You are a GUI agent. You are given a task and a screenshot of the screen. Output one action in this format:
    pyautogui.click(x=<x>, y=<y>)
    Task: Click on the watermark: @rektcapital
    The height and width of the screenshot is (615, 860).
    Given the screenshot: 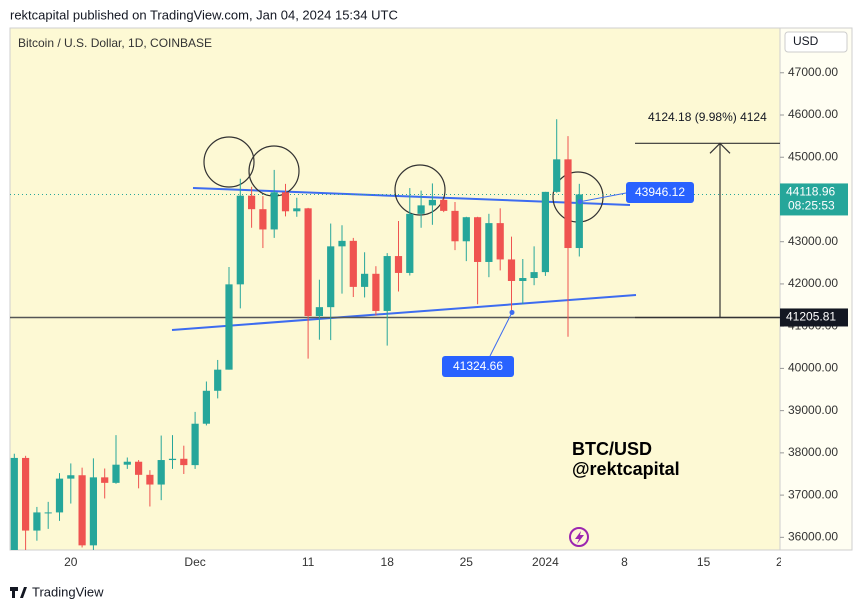 What is the action you would take?
    pyautogui.click(x=626, y=469)
    